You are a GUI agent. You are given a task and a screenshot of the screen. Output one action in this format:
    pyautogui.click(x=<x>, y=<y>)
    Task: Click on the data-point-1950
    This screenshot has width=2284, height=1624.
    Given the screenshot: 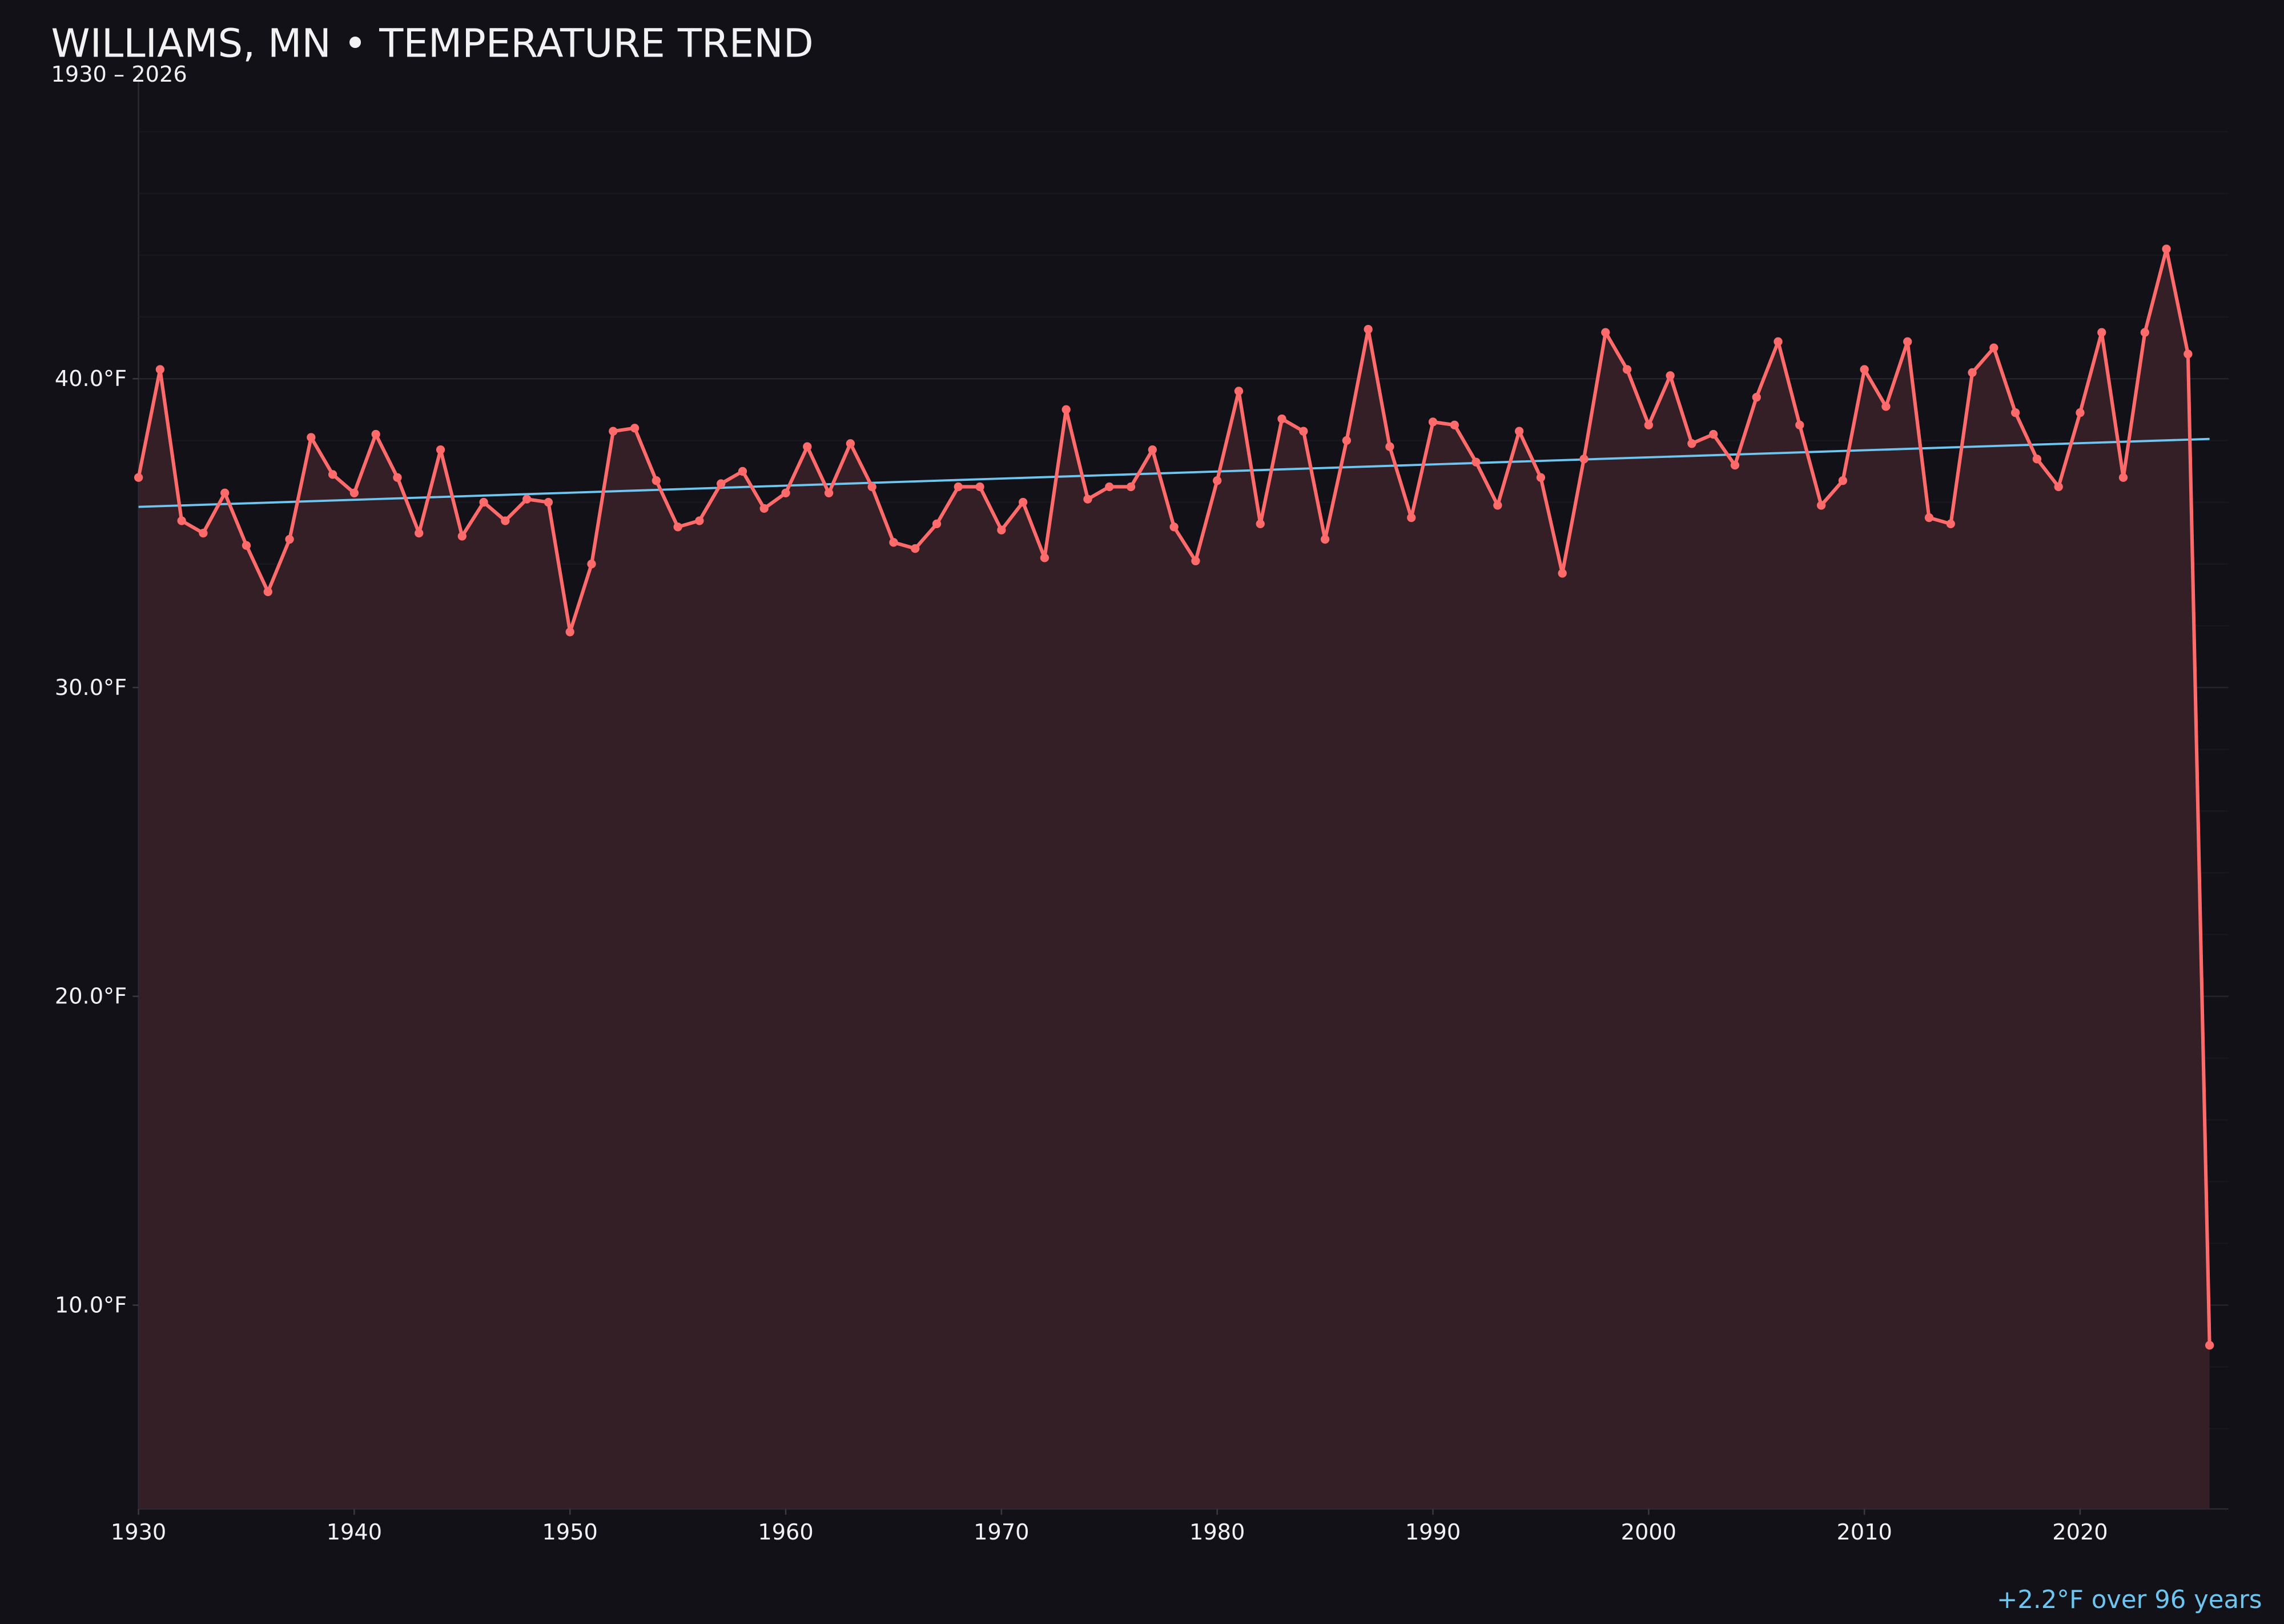 What is the action you would take?
    pyautogui.click(x=569, y=632)
    